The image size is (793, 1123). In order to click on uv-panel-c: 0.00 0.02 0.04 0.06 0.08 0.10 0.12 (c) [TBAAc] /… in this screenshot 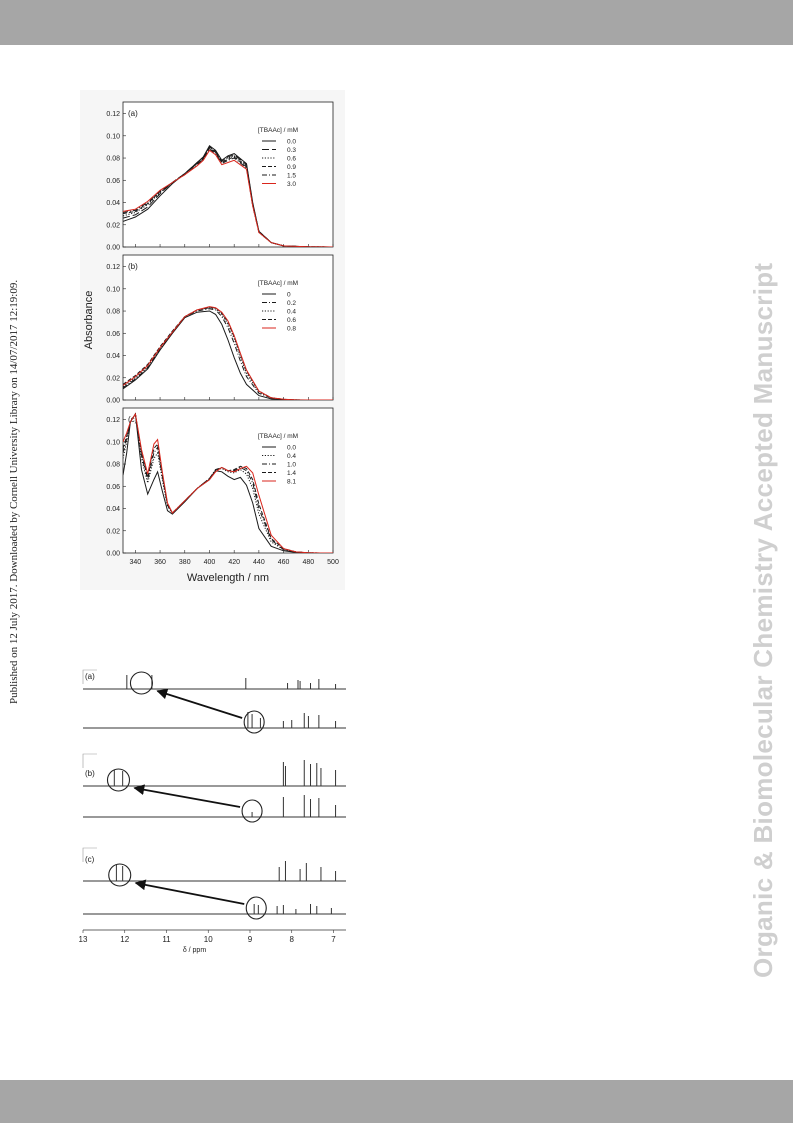, I will do `click(222, 495)`.